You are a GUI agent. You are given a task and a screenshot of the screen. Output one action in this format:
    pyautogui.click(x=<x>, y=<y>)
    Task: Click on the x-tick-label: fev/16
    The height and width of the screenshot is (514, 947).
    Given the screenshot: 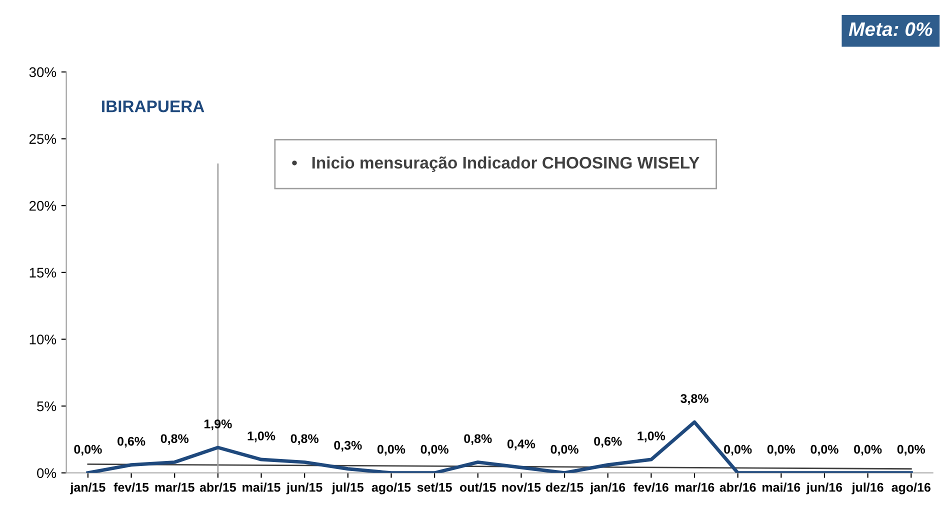 What is the action you would take?
    pyautogui.click(x=651, y=487)
    